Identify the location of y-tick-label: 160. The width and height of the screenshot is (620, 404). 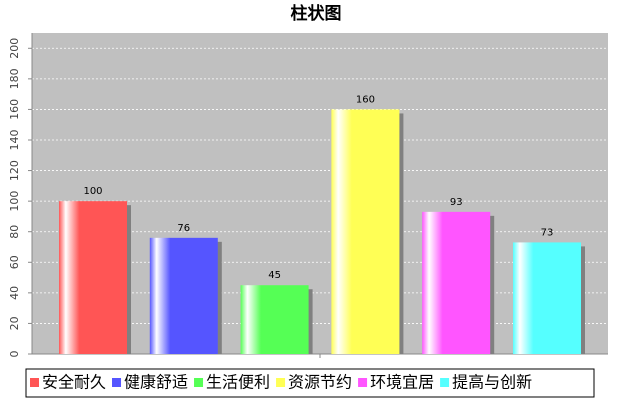
(14, 109).